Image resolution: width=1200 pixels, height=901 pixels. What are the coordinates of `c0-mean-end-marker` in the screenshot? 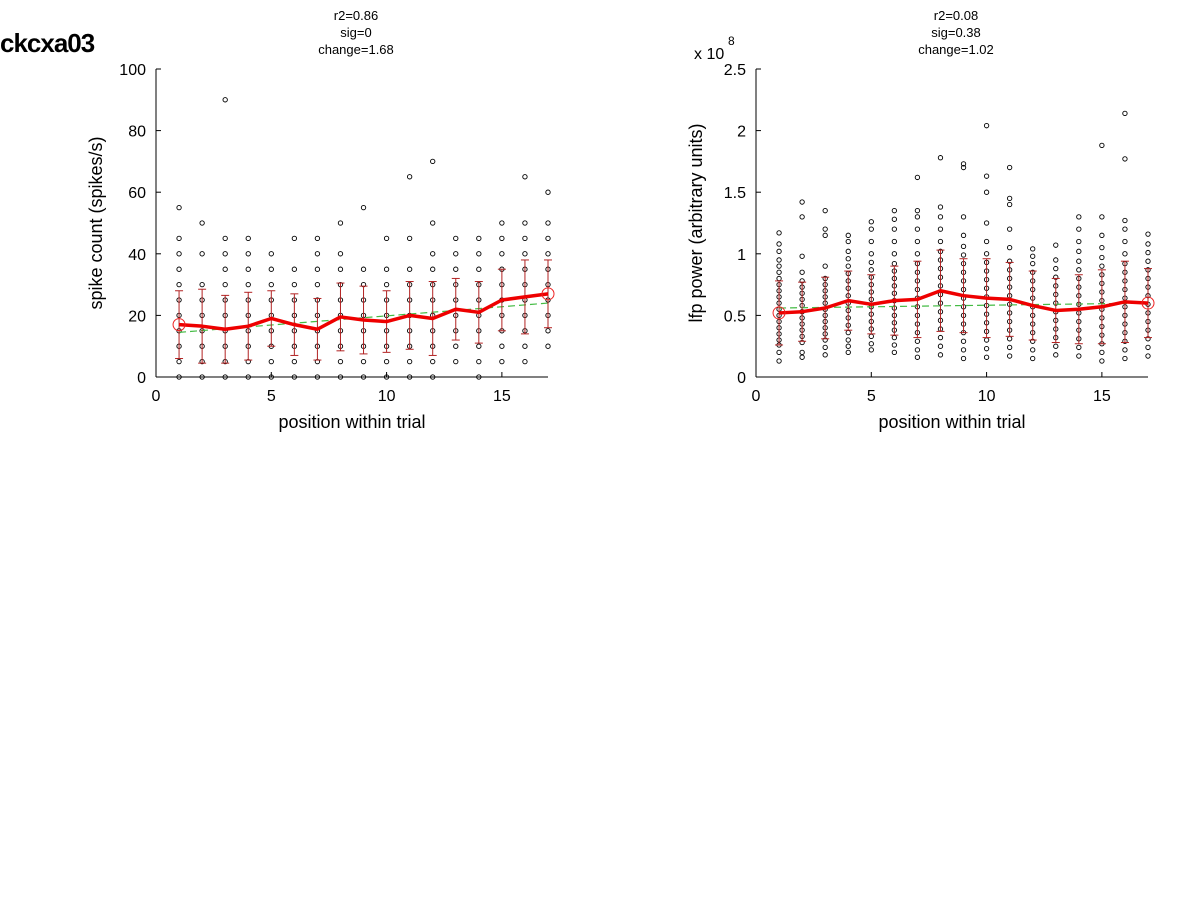 It's located at (548, 294).